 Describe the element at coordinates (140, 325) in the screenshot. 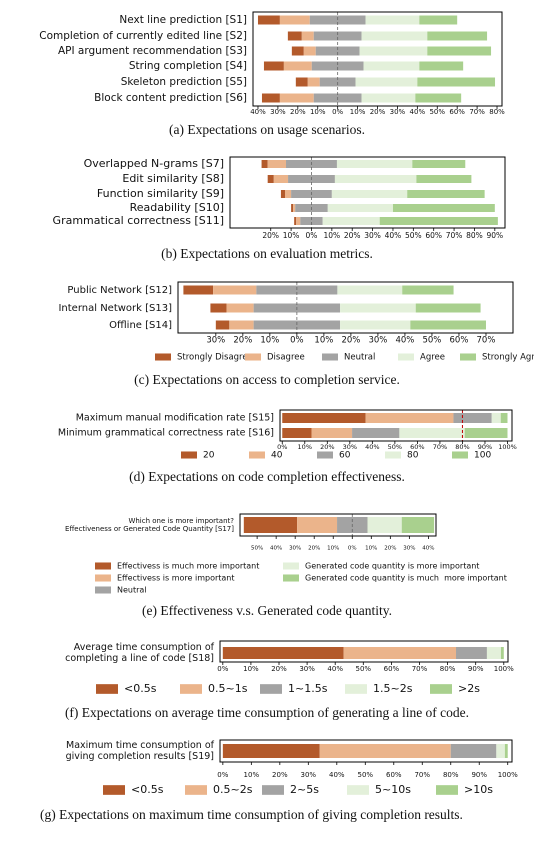

I see `category-label: Offline [S14]` at that location.